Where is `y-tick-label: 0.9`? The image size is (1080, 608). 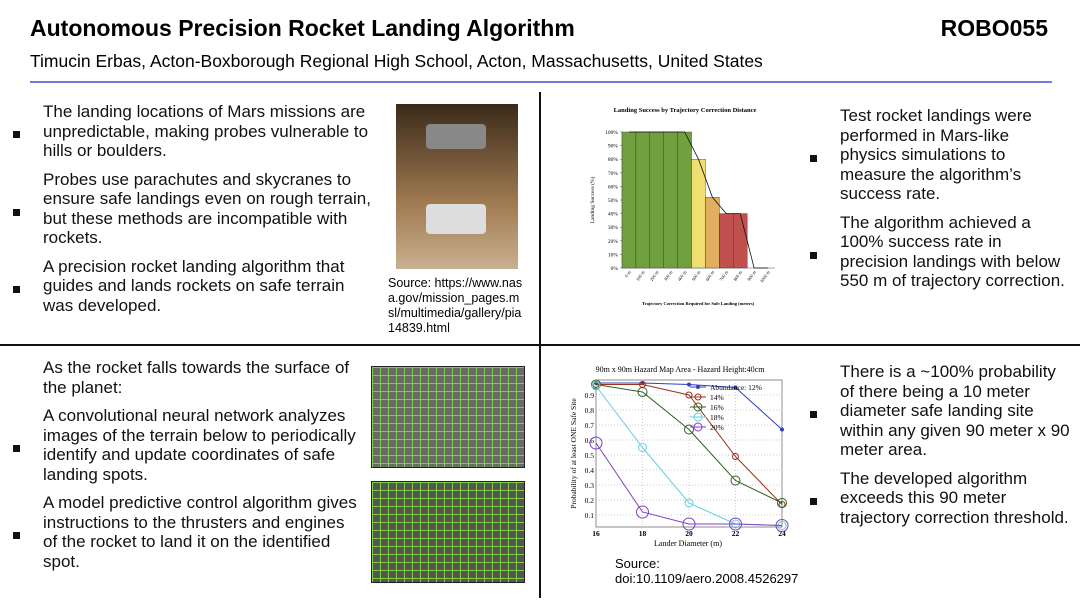
y-tick-label: 0.9 is located at coordinates (590, 395).